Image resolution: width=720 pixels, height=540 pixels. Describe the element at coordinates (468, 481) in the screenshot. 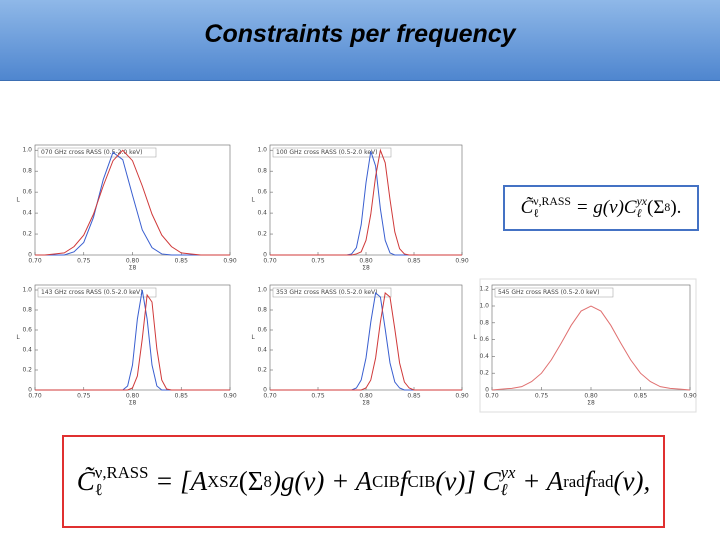

I see `formula-part: (ν)] C` at that location.